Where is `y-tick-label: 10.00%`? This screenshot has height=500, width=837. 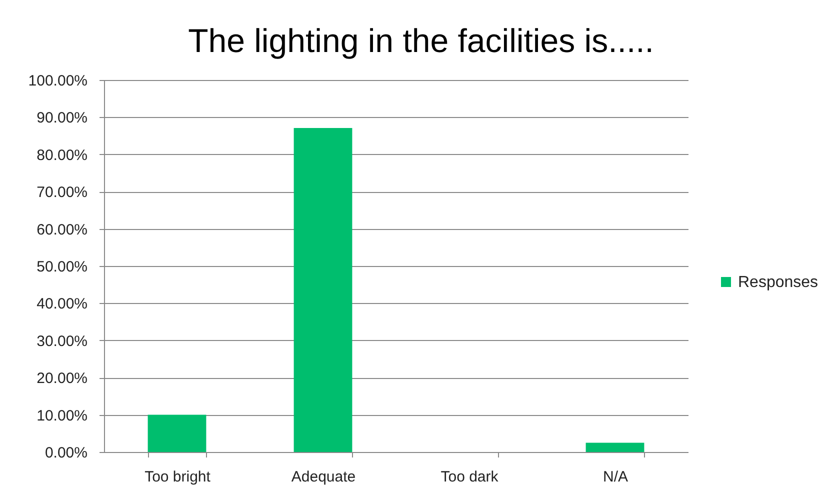 y-tick-label: 10.00% is located at coordinates (62, 415).